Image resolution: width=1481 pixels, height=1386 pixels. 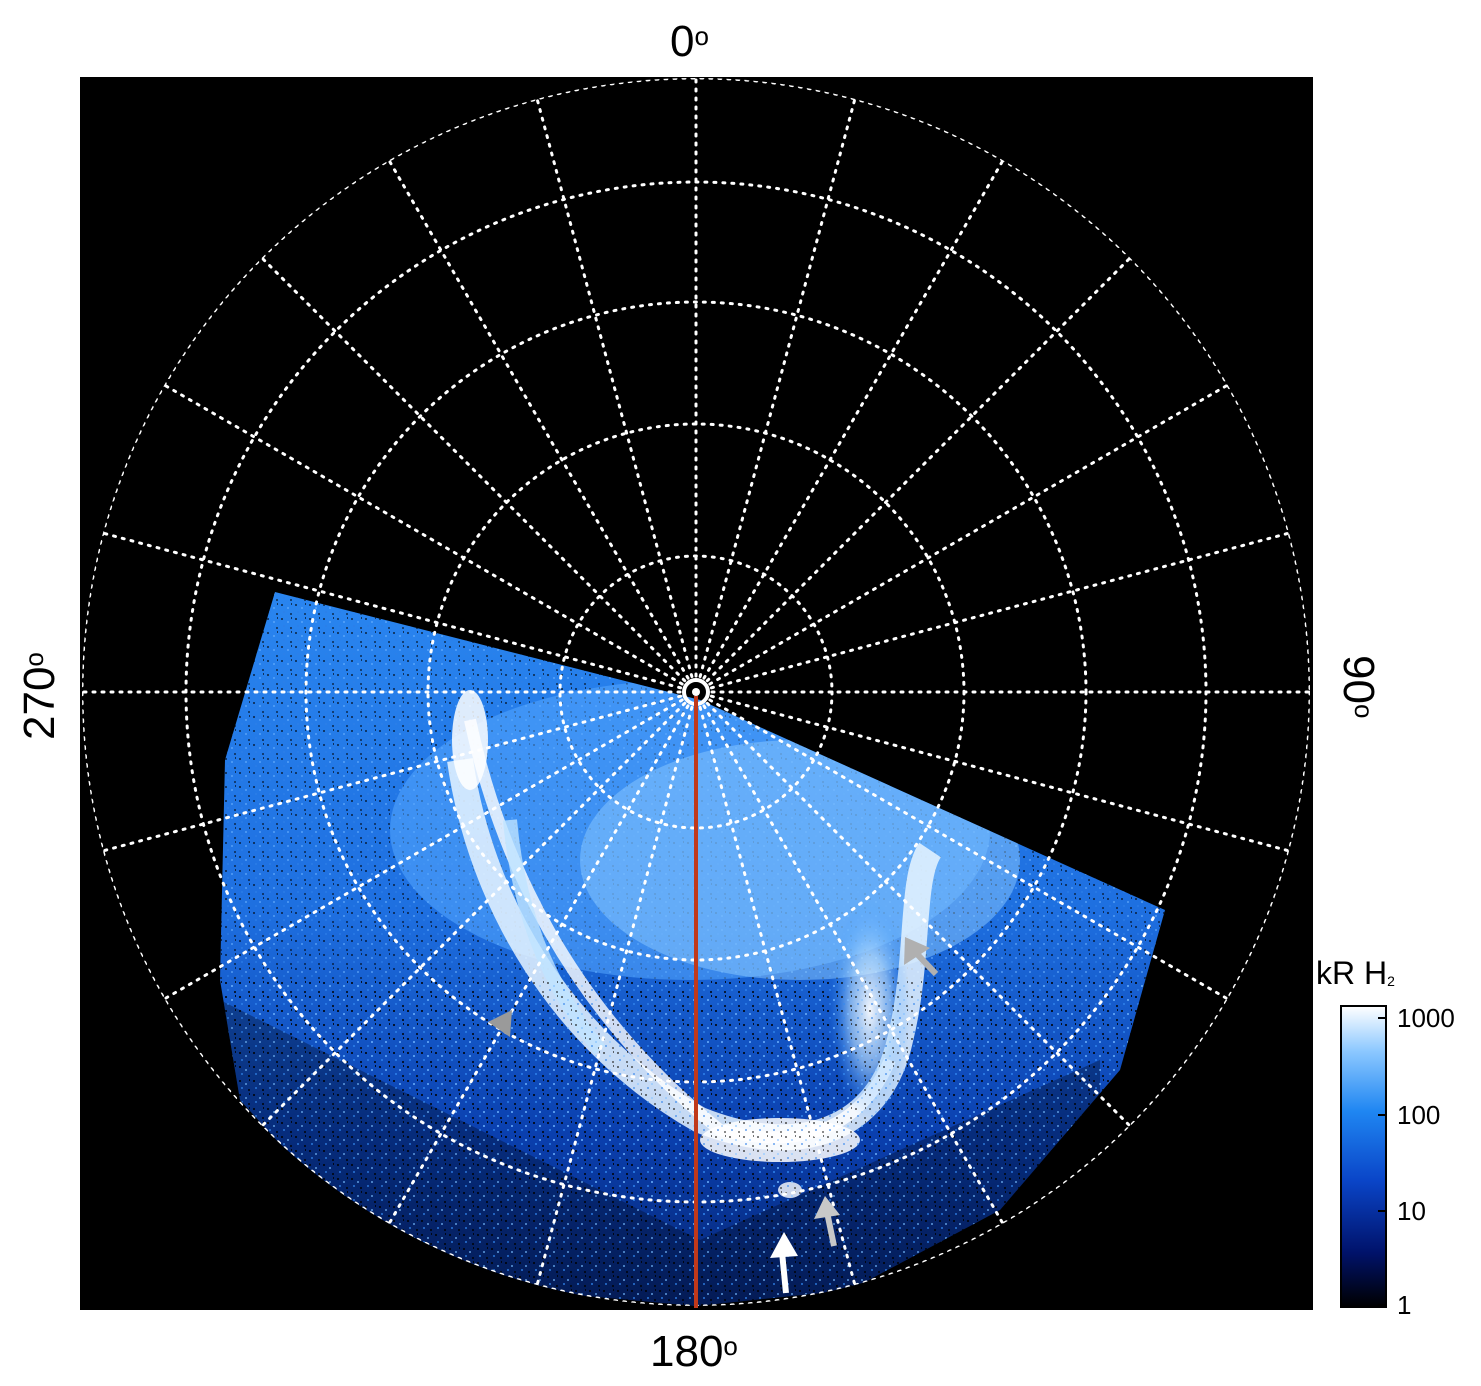 What do you see at coordinates (500, 1023) in the screenshot?
I see `arrowhead-gray-left` at bounding box center [500, 1023].